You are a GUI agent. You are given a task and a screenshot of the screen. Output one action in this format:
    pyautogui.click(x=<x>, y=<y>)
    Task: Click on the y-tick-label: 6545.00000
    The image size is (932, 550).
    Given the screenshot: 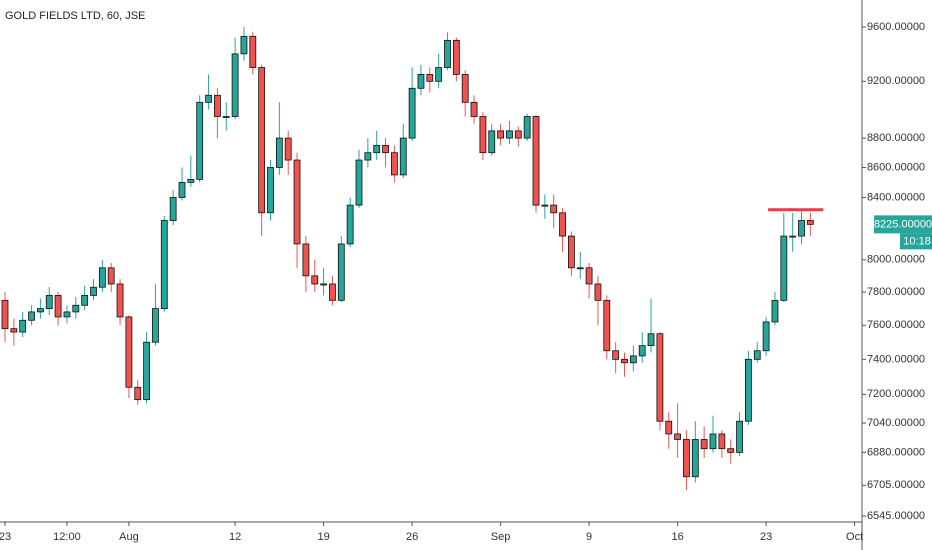 What is the action you would take?
    pyautogui.click(x=896, y=516)
    